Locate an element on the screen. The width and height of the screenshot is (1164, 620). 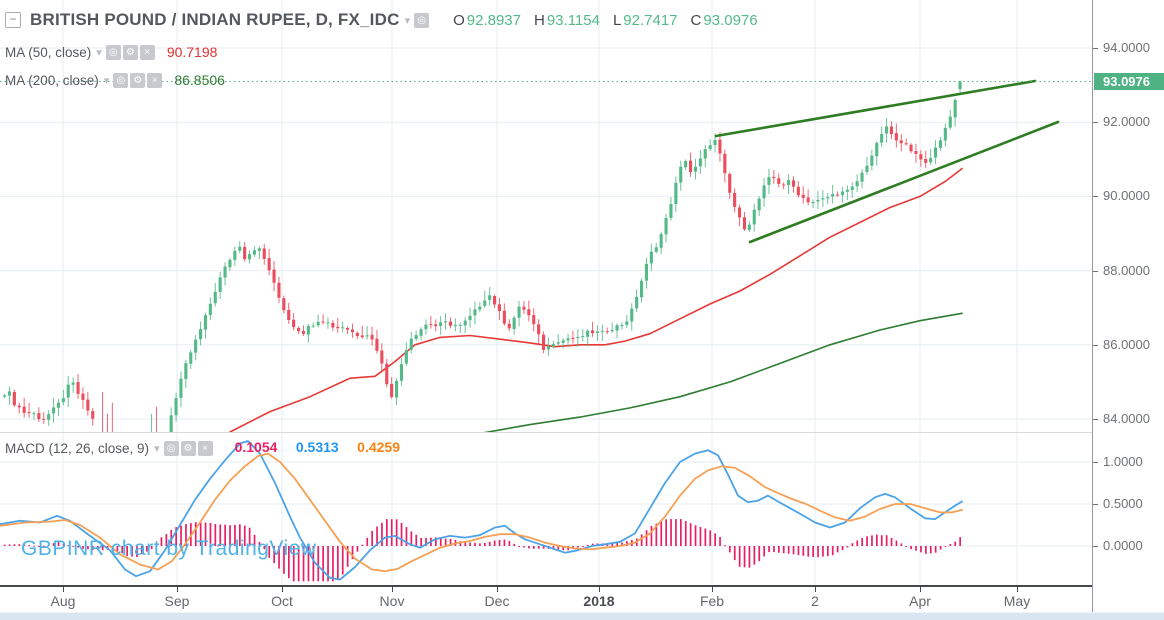
time-tick-label: 2 is located at coordinates (815, 601).